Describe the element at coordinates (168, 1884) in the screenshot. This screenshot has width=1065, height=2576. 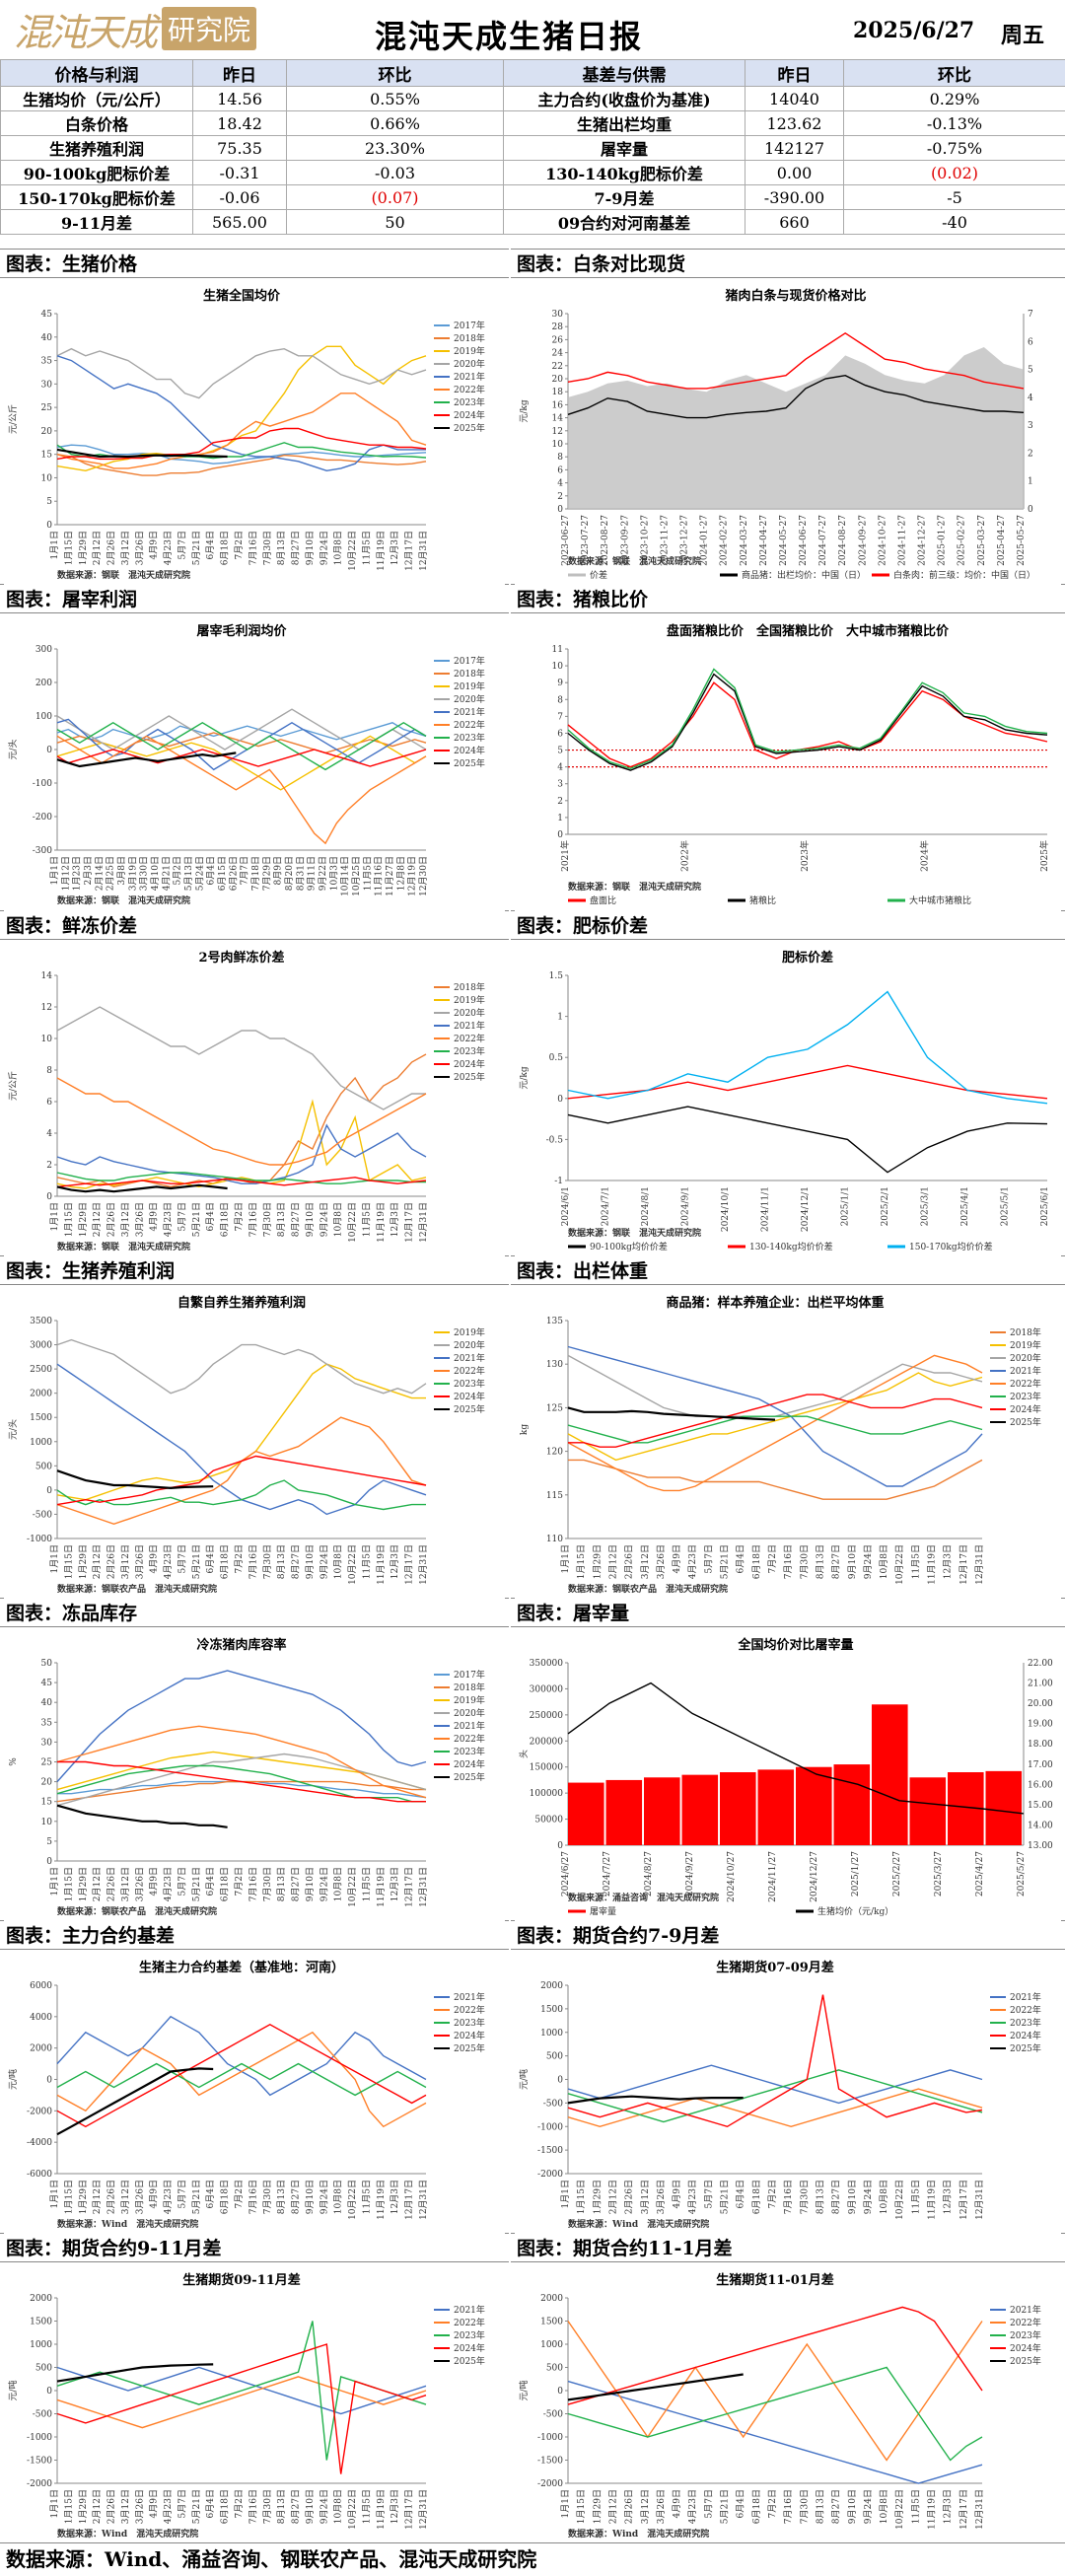
I see `x-tick-label: 4月23日` at that location.